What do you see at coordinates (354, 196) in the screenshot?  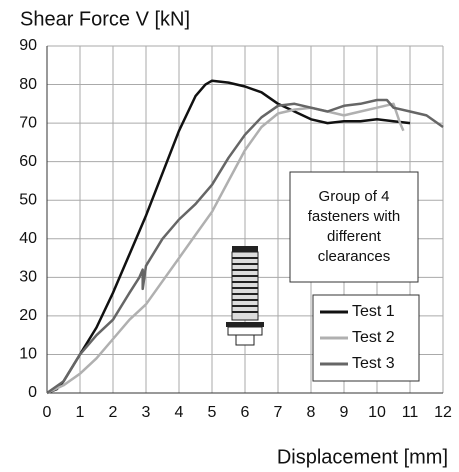 I see `annotation-text: Group of 4` at bounding box center [354, 196].